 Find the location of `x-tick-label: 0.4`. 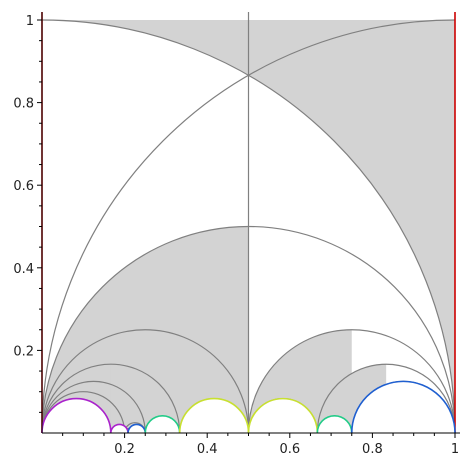

x-tick-label: 0.4 is located at coordinates (207, 449).